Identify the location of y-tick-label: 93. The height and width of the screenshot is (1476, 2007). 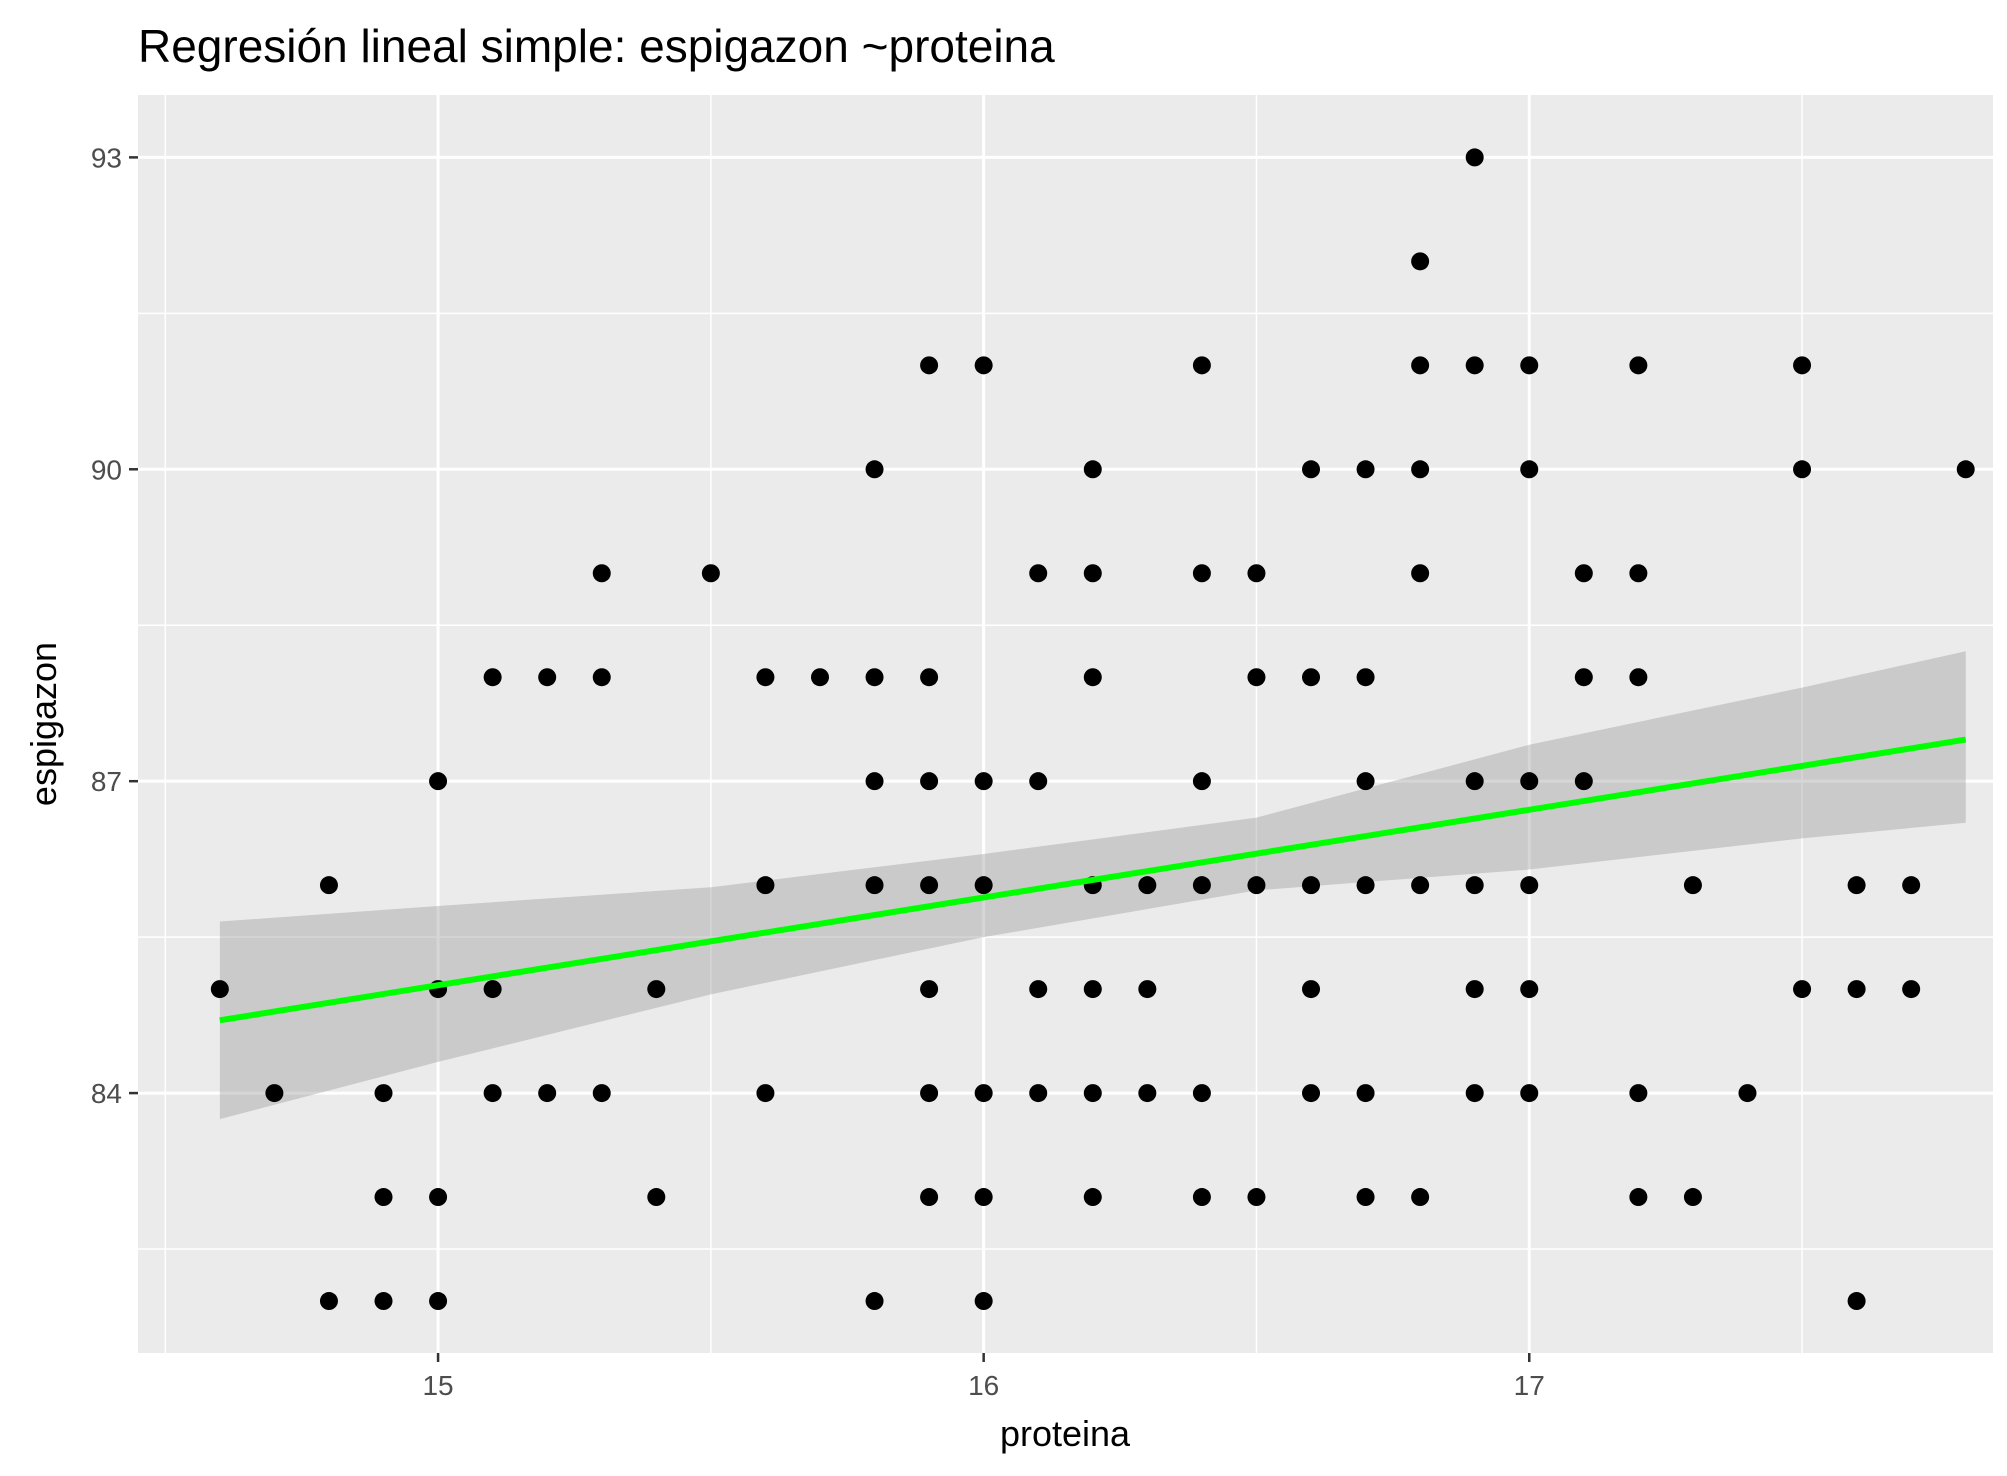
(106, 157).